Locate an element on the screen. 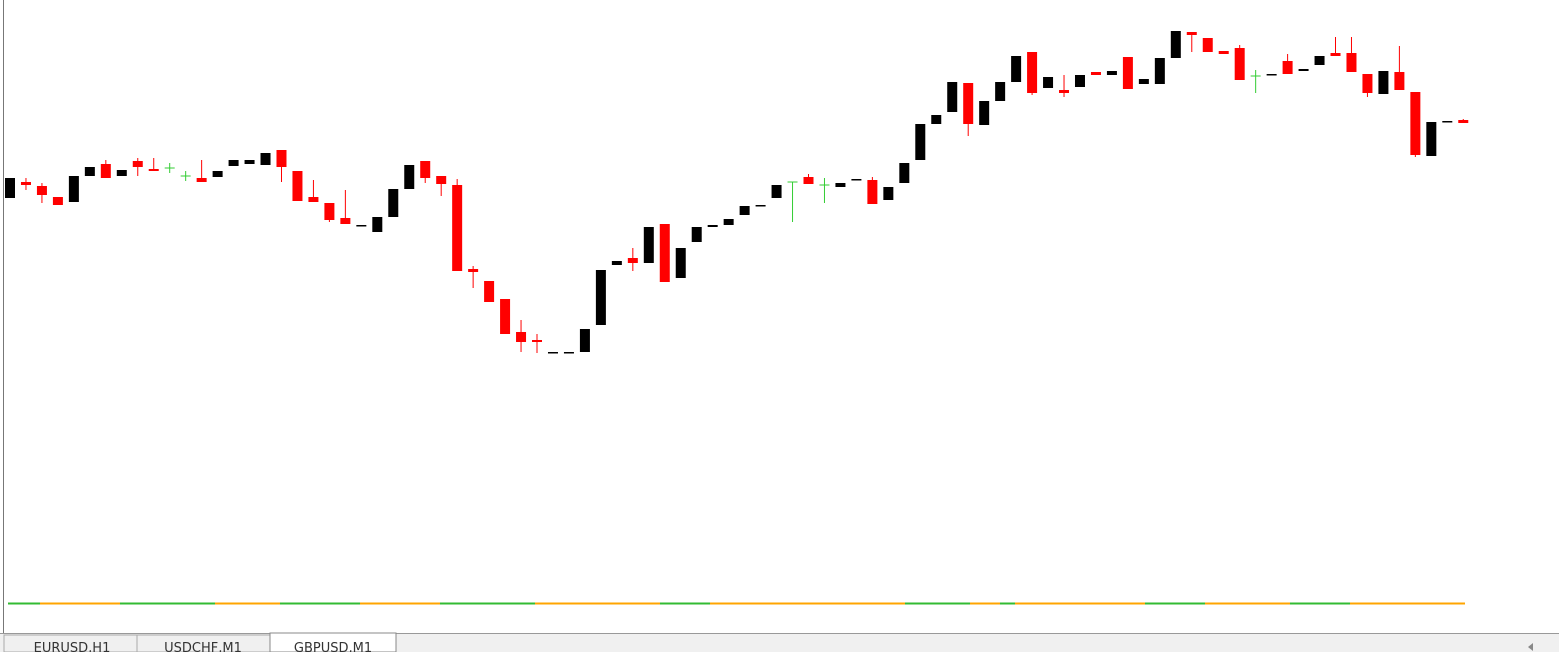 This screenshot has height=652, width=1559. tab: EURUSD,H1 is located at coordinates (70, 643).